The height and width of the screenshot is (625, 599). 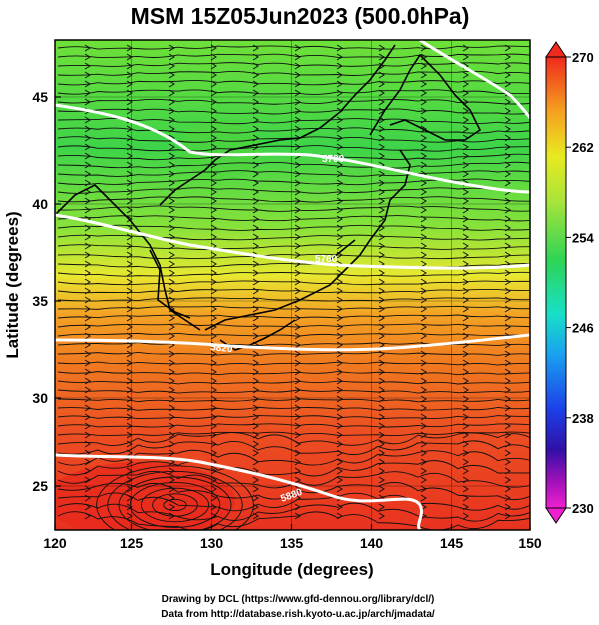 What do you see at coordinates (40, 204) in the screenshot?
I see `y-tick-label: 40` at bounding box center [40, 204].